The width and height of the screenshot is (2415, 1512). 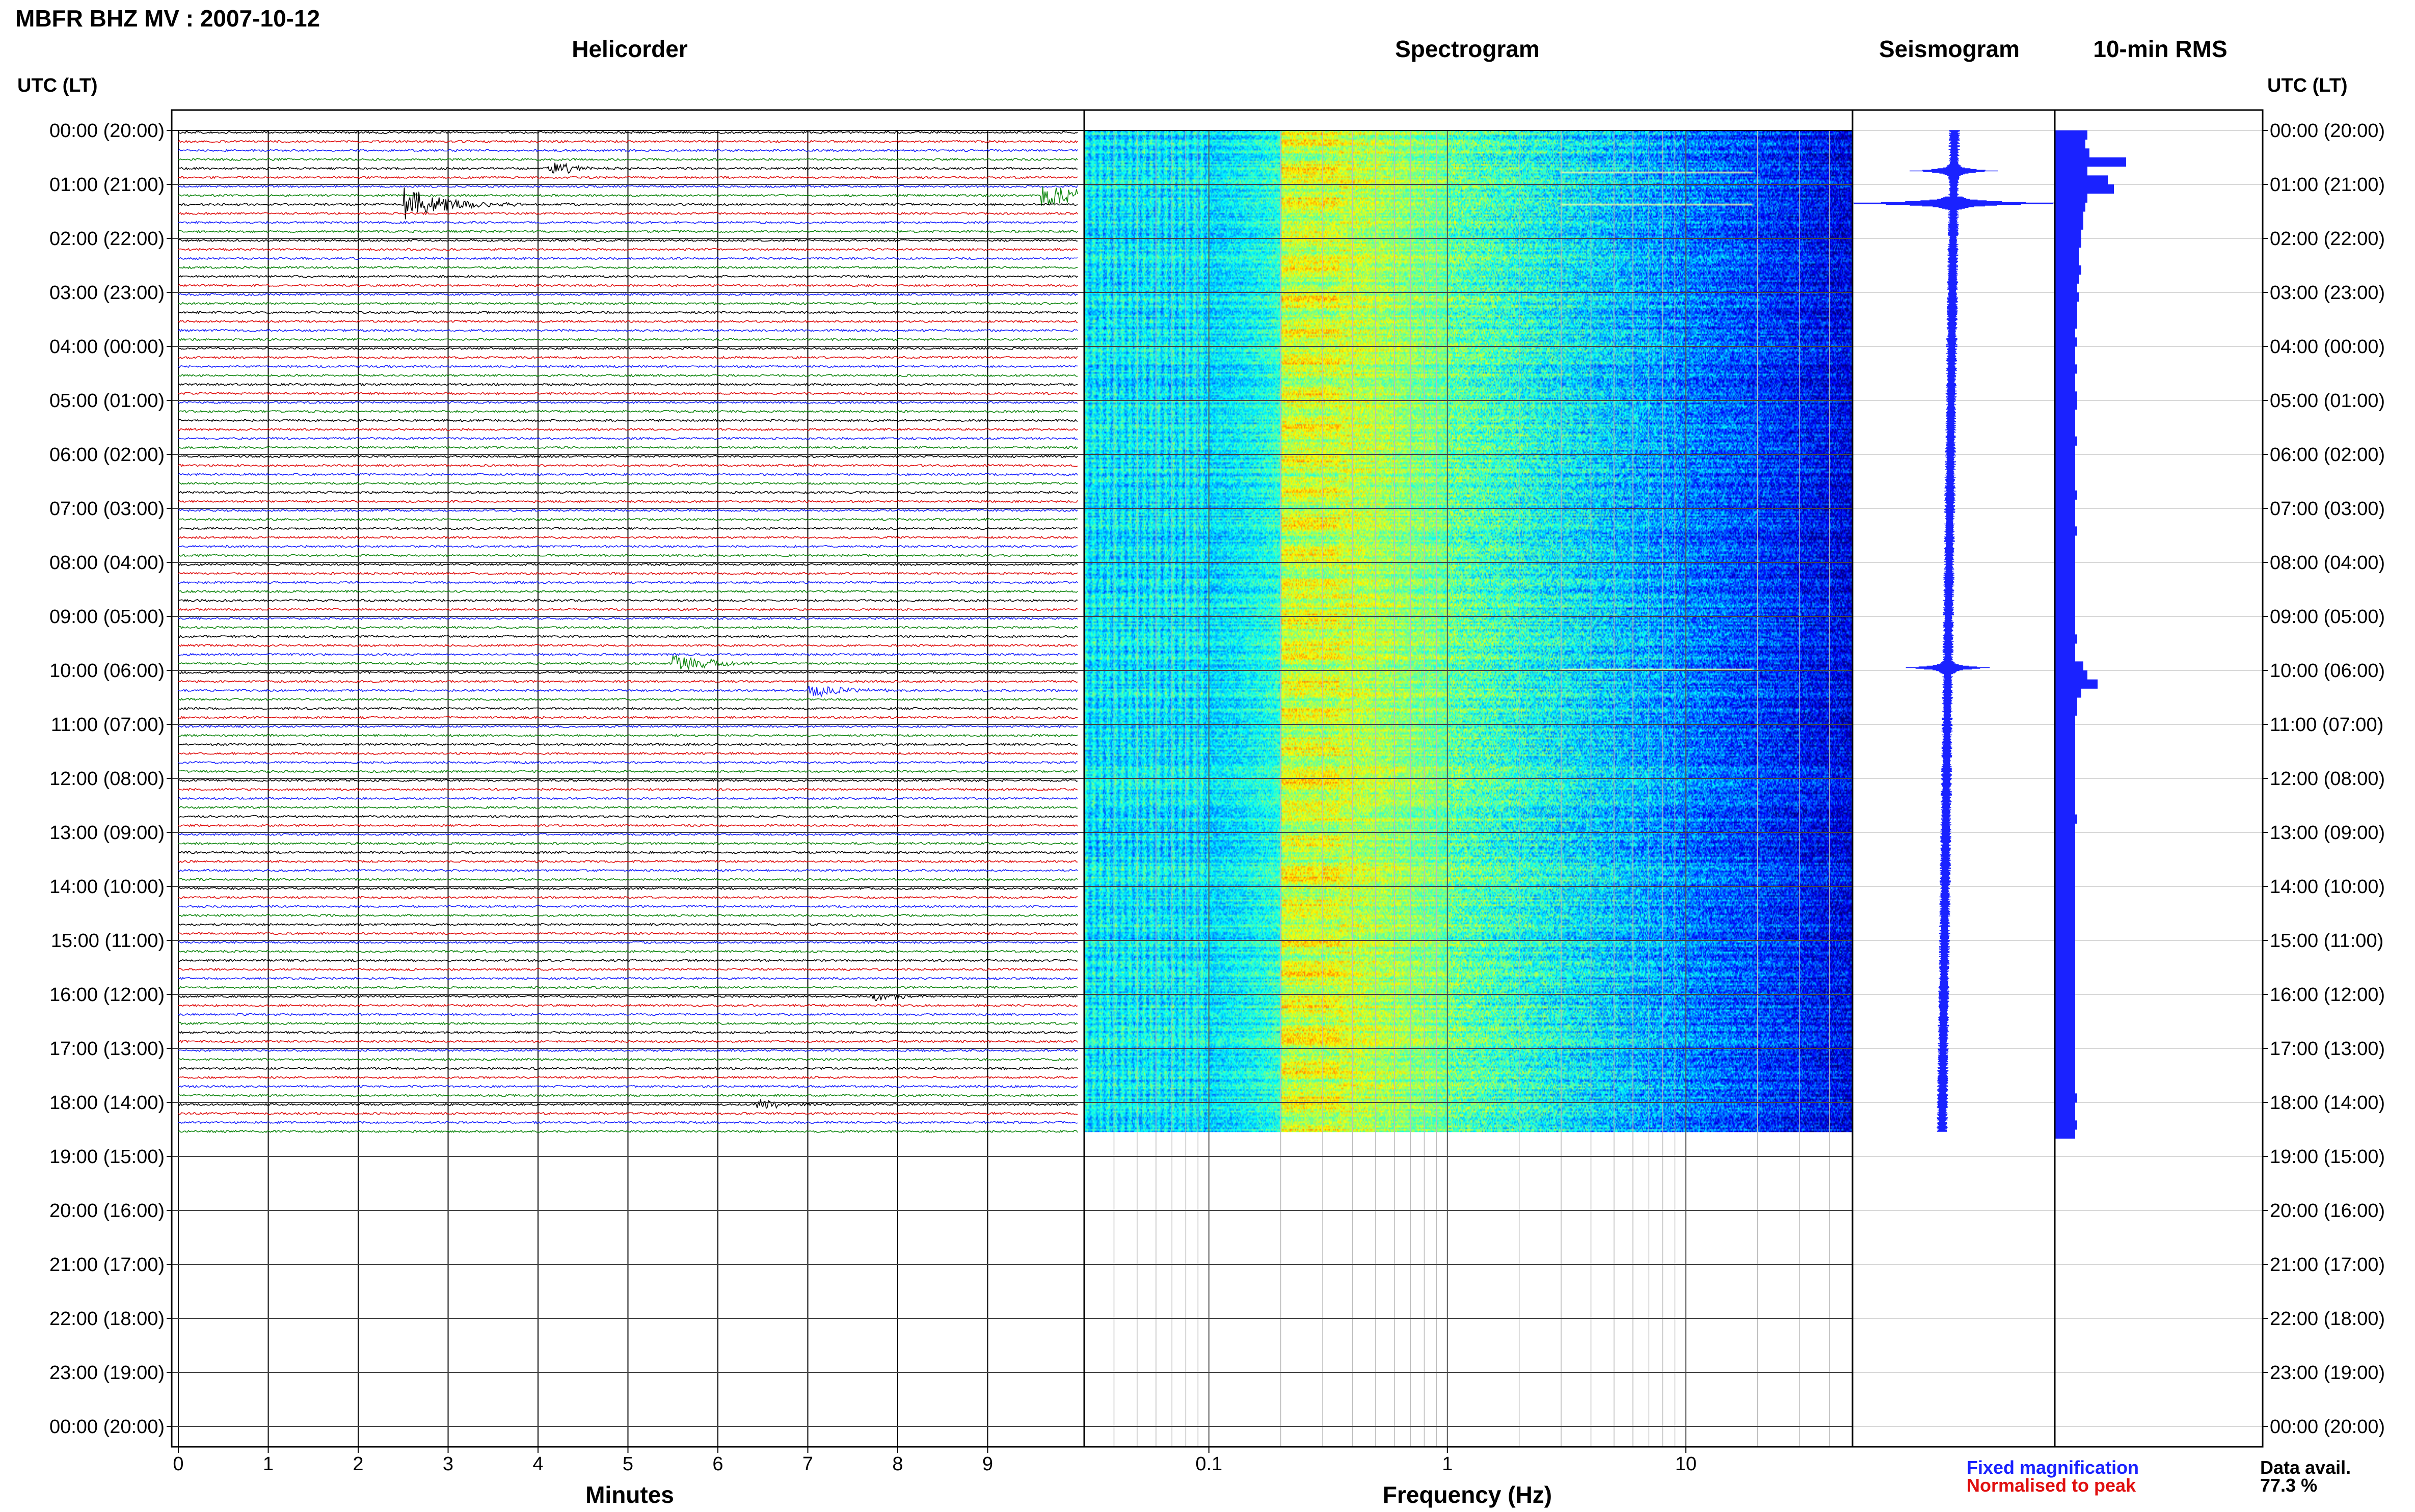 What do you see at coordinates (358, 1464) in the screenshot?
I see `minute-tick-label: 2` at bounding box center [358, 1464].